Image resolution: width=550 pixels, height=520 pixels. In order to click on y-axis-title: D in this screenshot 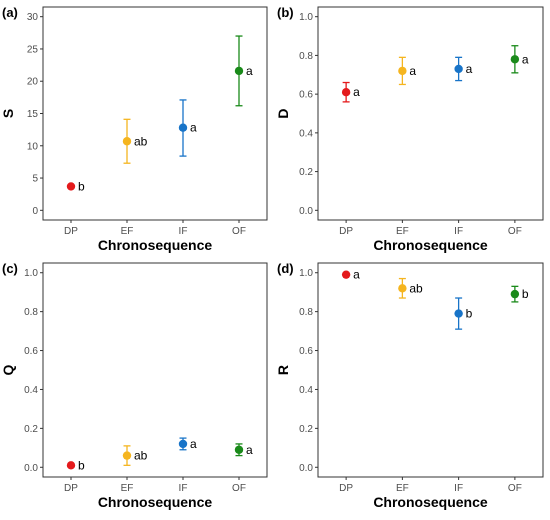, I will do `click(283, 113)`.